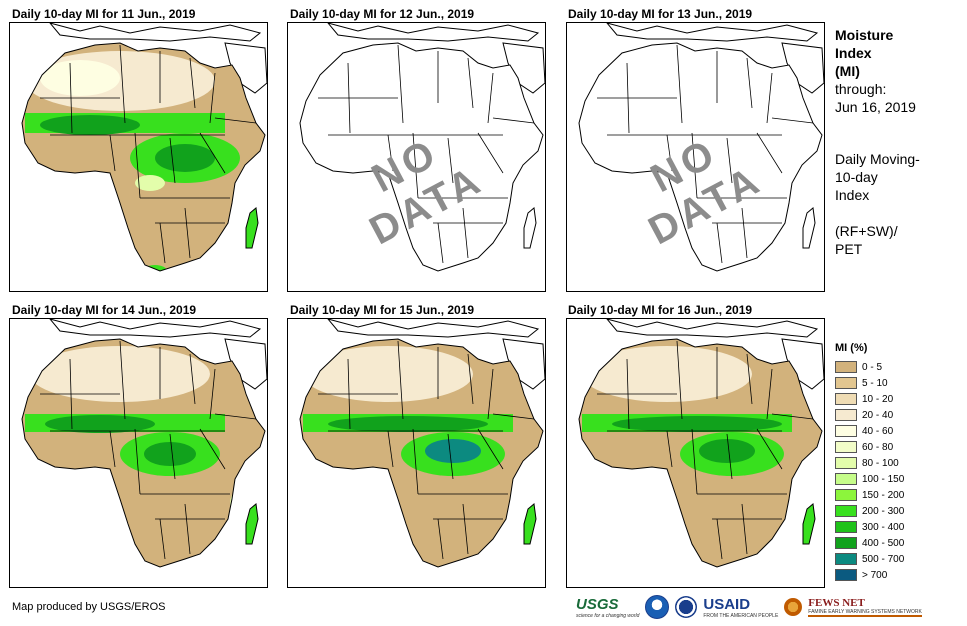  What do you see at coordinates (104, 14) in the screenshot?
I see `panel-title-1: Daily 10-day MI for 11 Jun., 2019` at bounding box center [104, 14].